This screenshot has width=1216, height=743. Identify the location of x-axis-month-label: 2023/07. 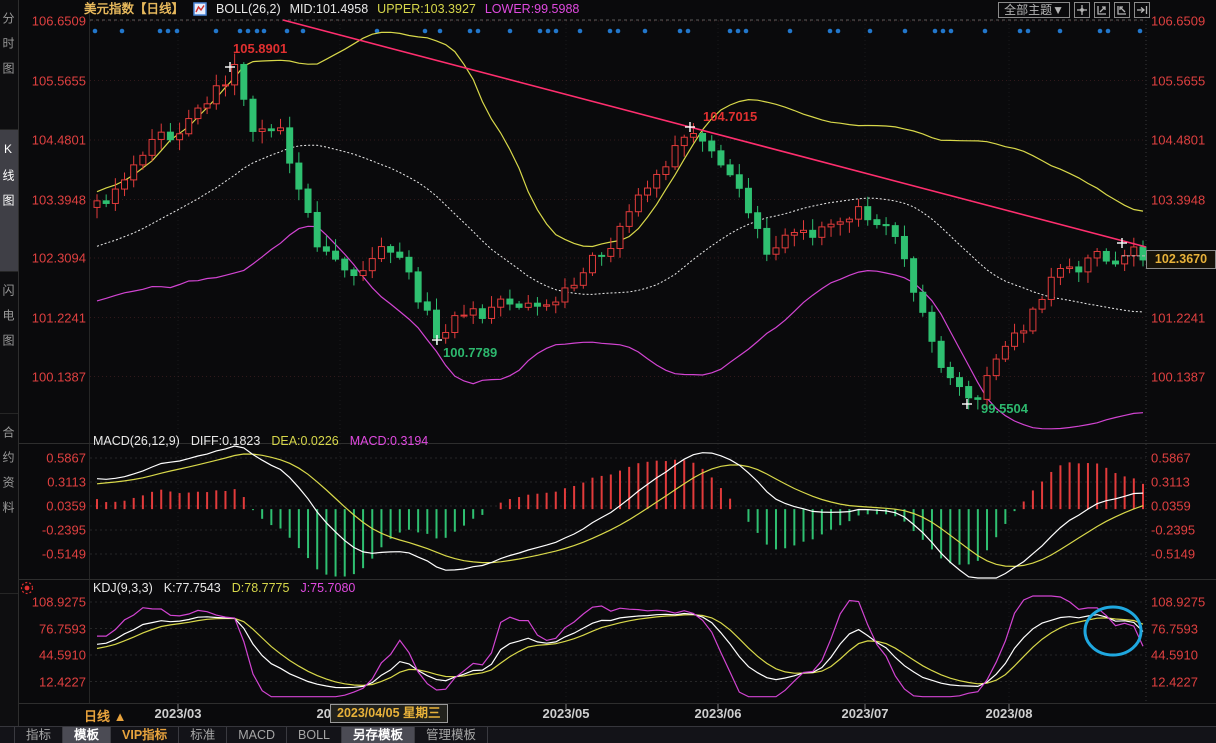
(865, 713).